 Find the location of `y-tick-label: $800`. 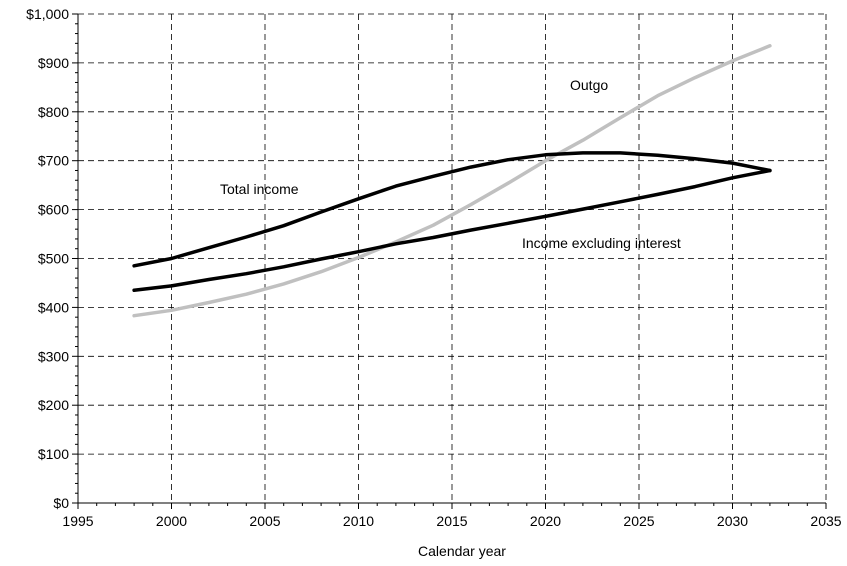

y-tick-label: $800 is located at coordinates (53, 112).